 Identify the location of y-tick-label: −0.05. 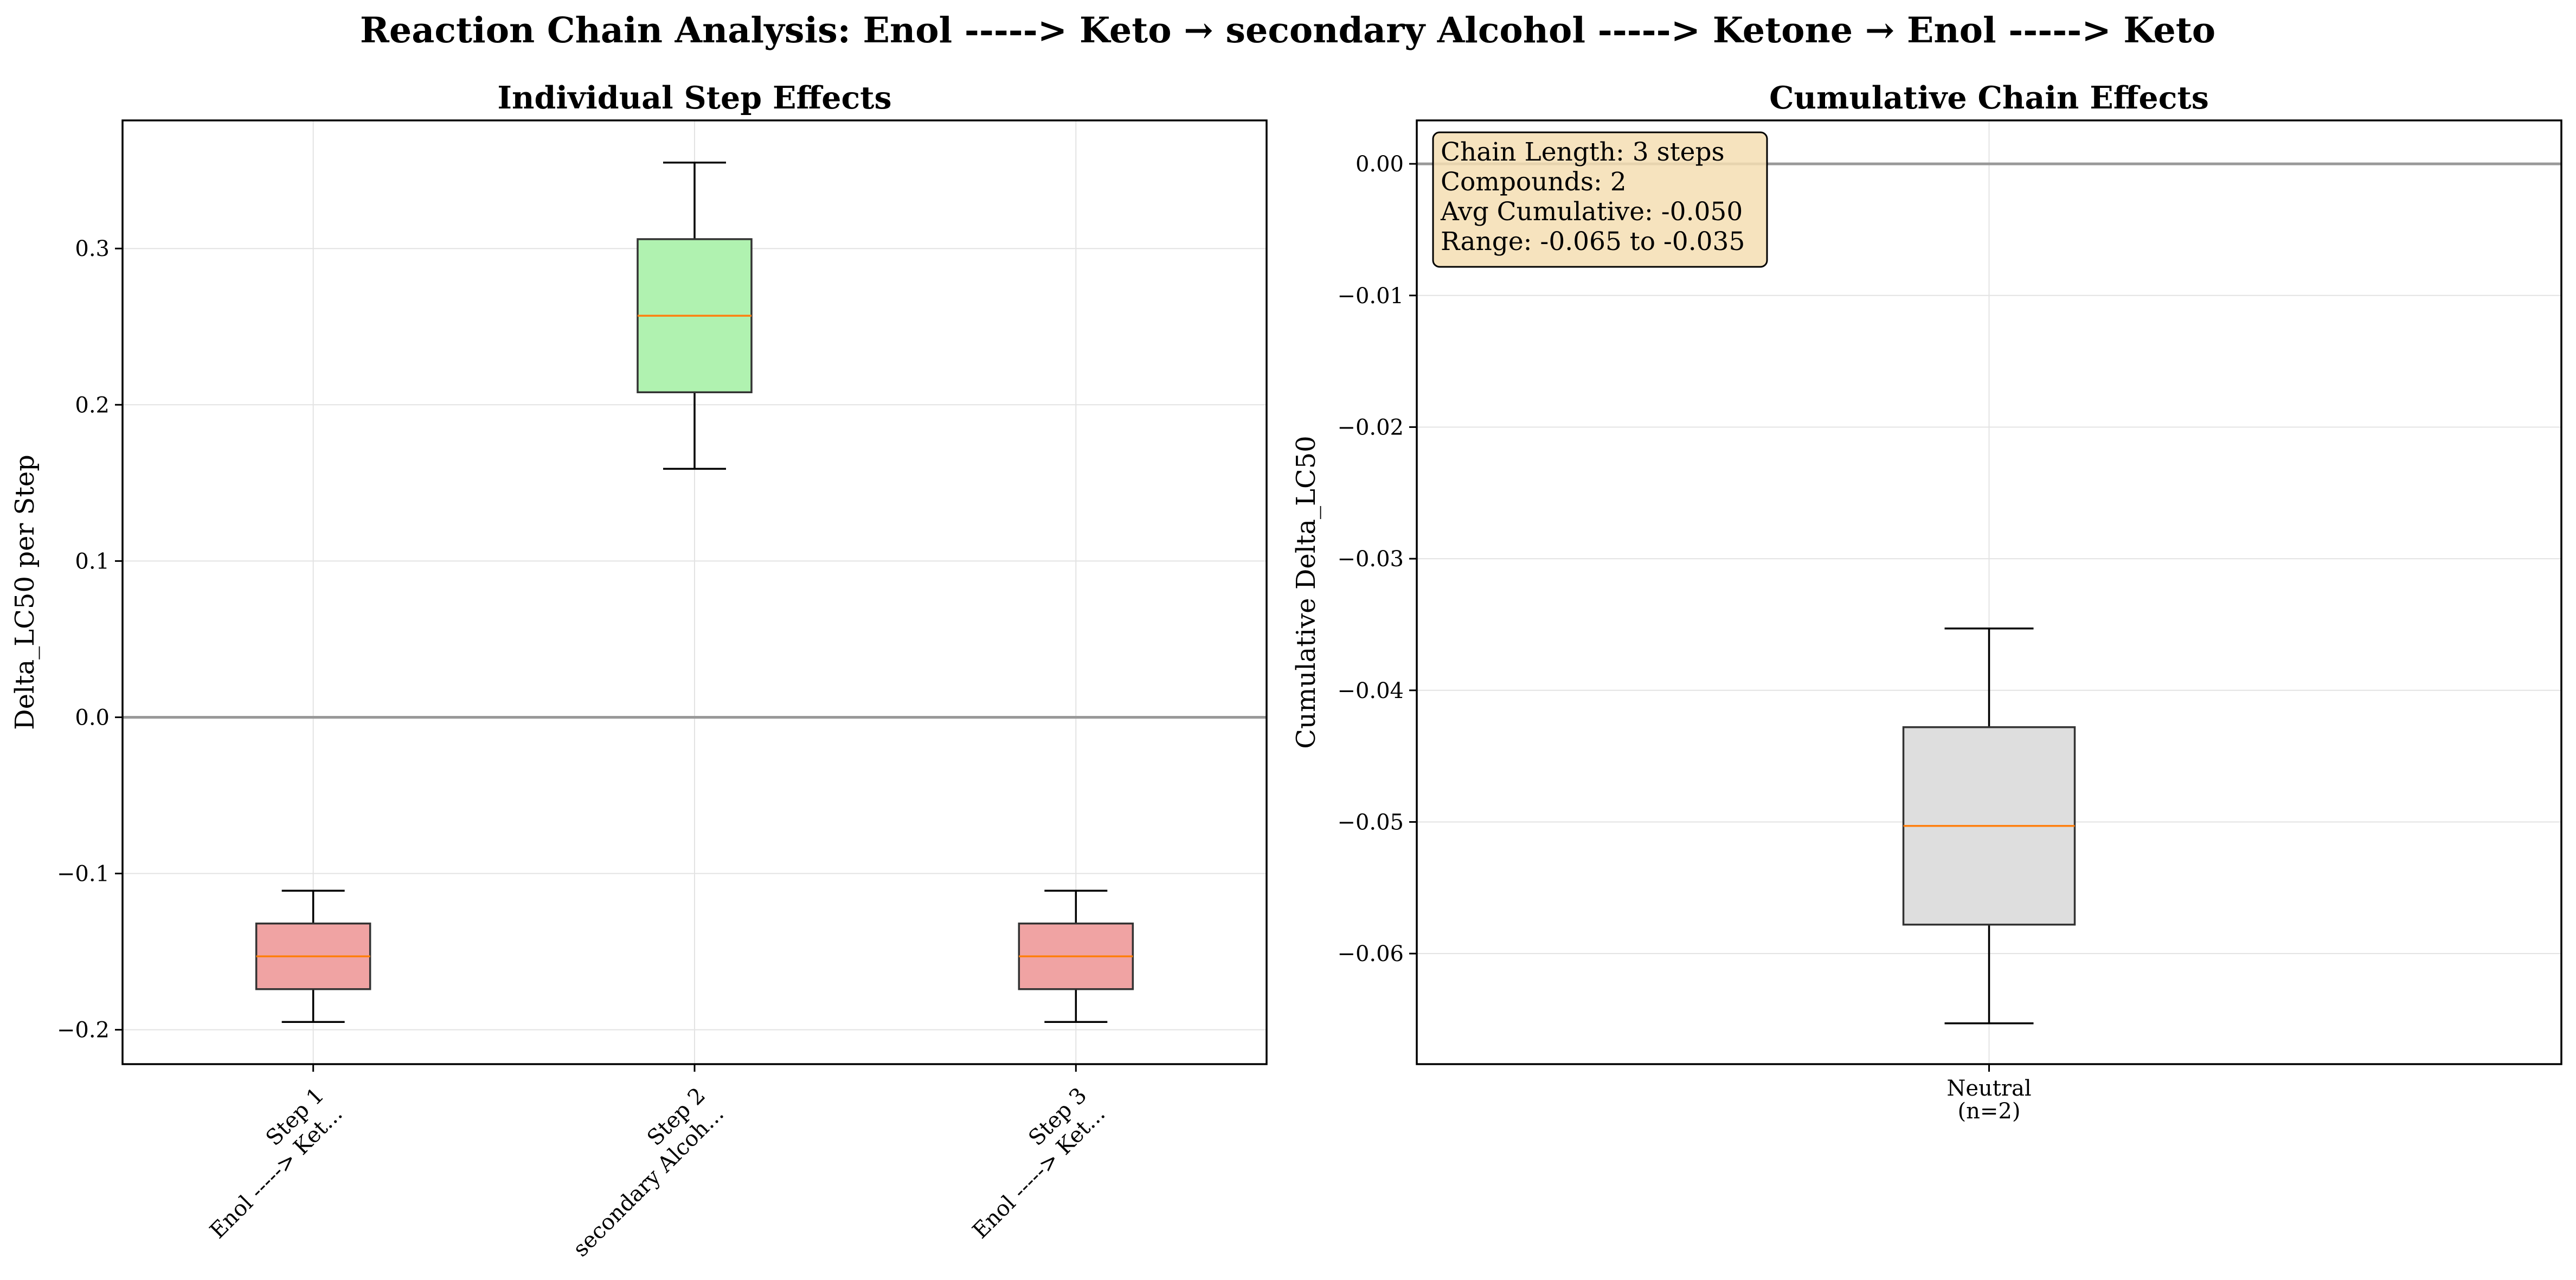
(1370, 822).